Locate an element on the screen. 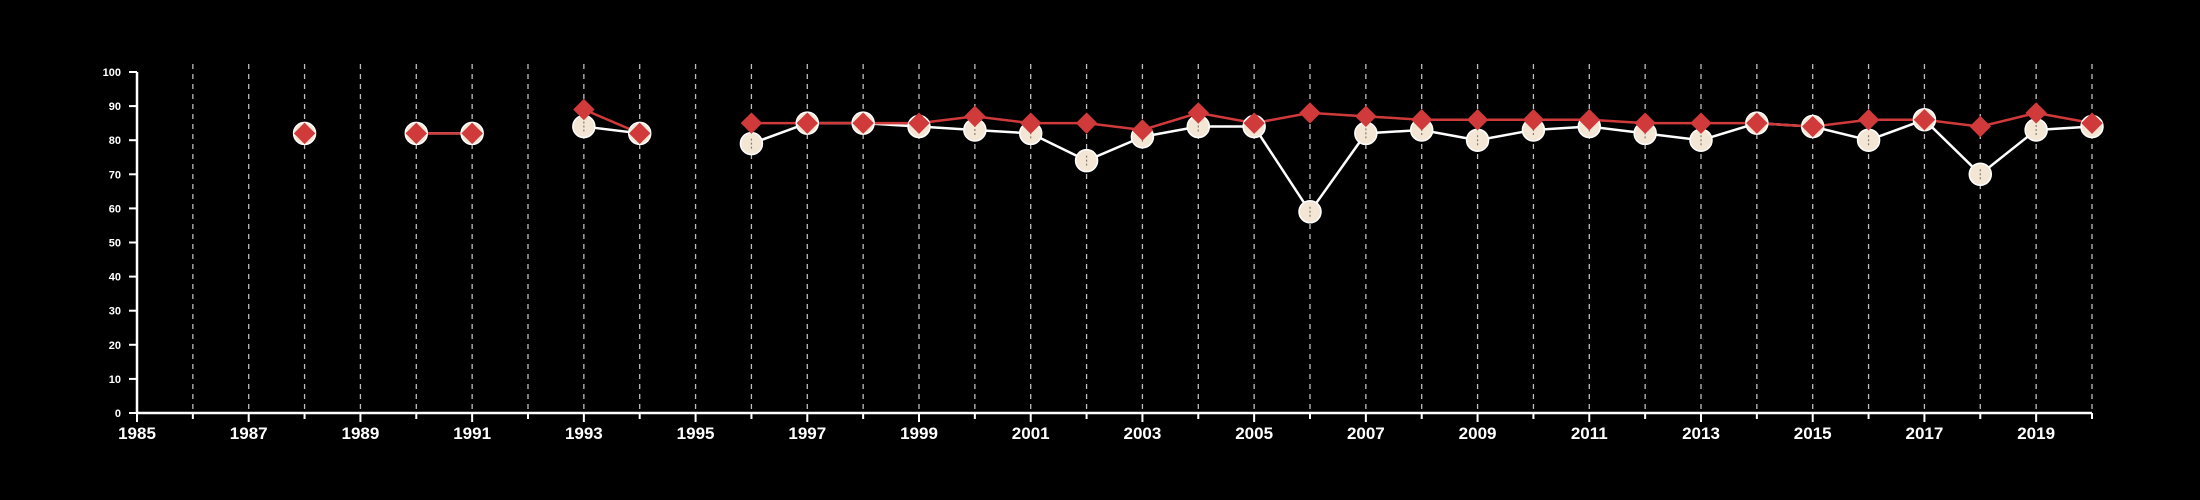 The height and width of the screenshot is (500, 2200). x-tick-label: 1991 is located at coordinates (472, 433).